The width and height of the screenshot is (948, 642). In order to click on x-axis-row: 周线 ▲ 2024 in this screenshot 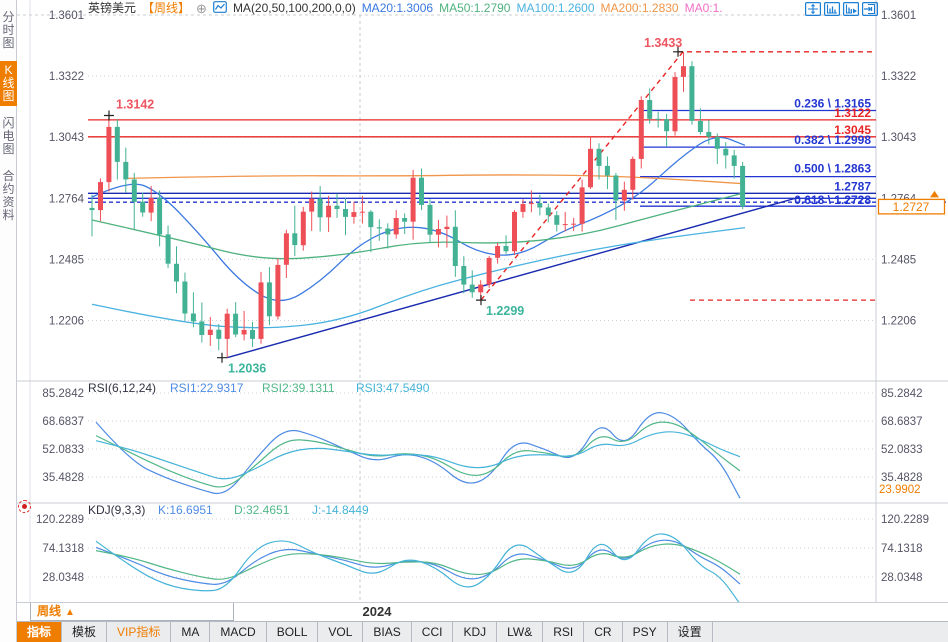, I will do `click(482, 611)`.